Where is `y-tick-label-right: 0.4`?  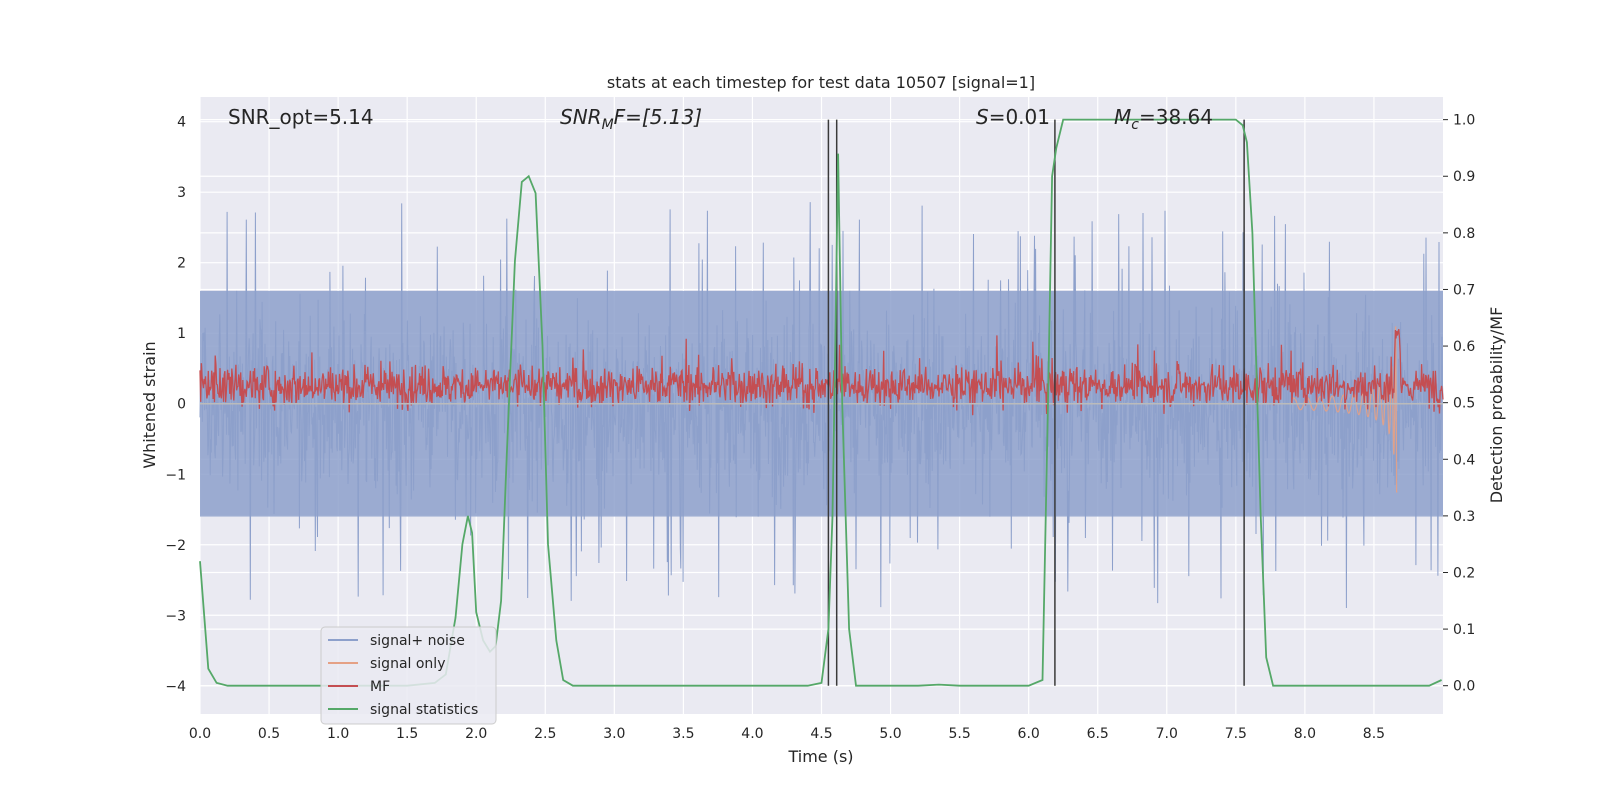
y-tick-label-right: 0.4 is located at coordinates (1464, 460).